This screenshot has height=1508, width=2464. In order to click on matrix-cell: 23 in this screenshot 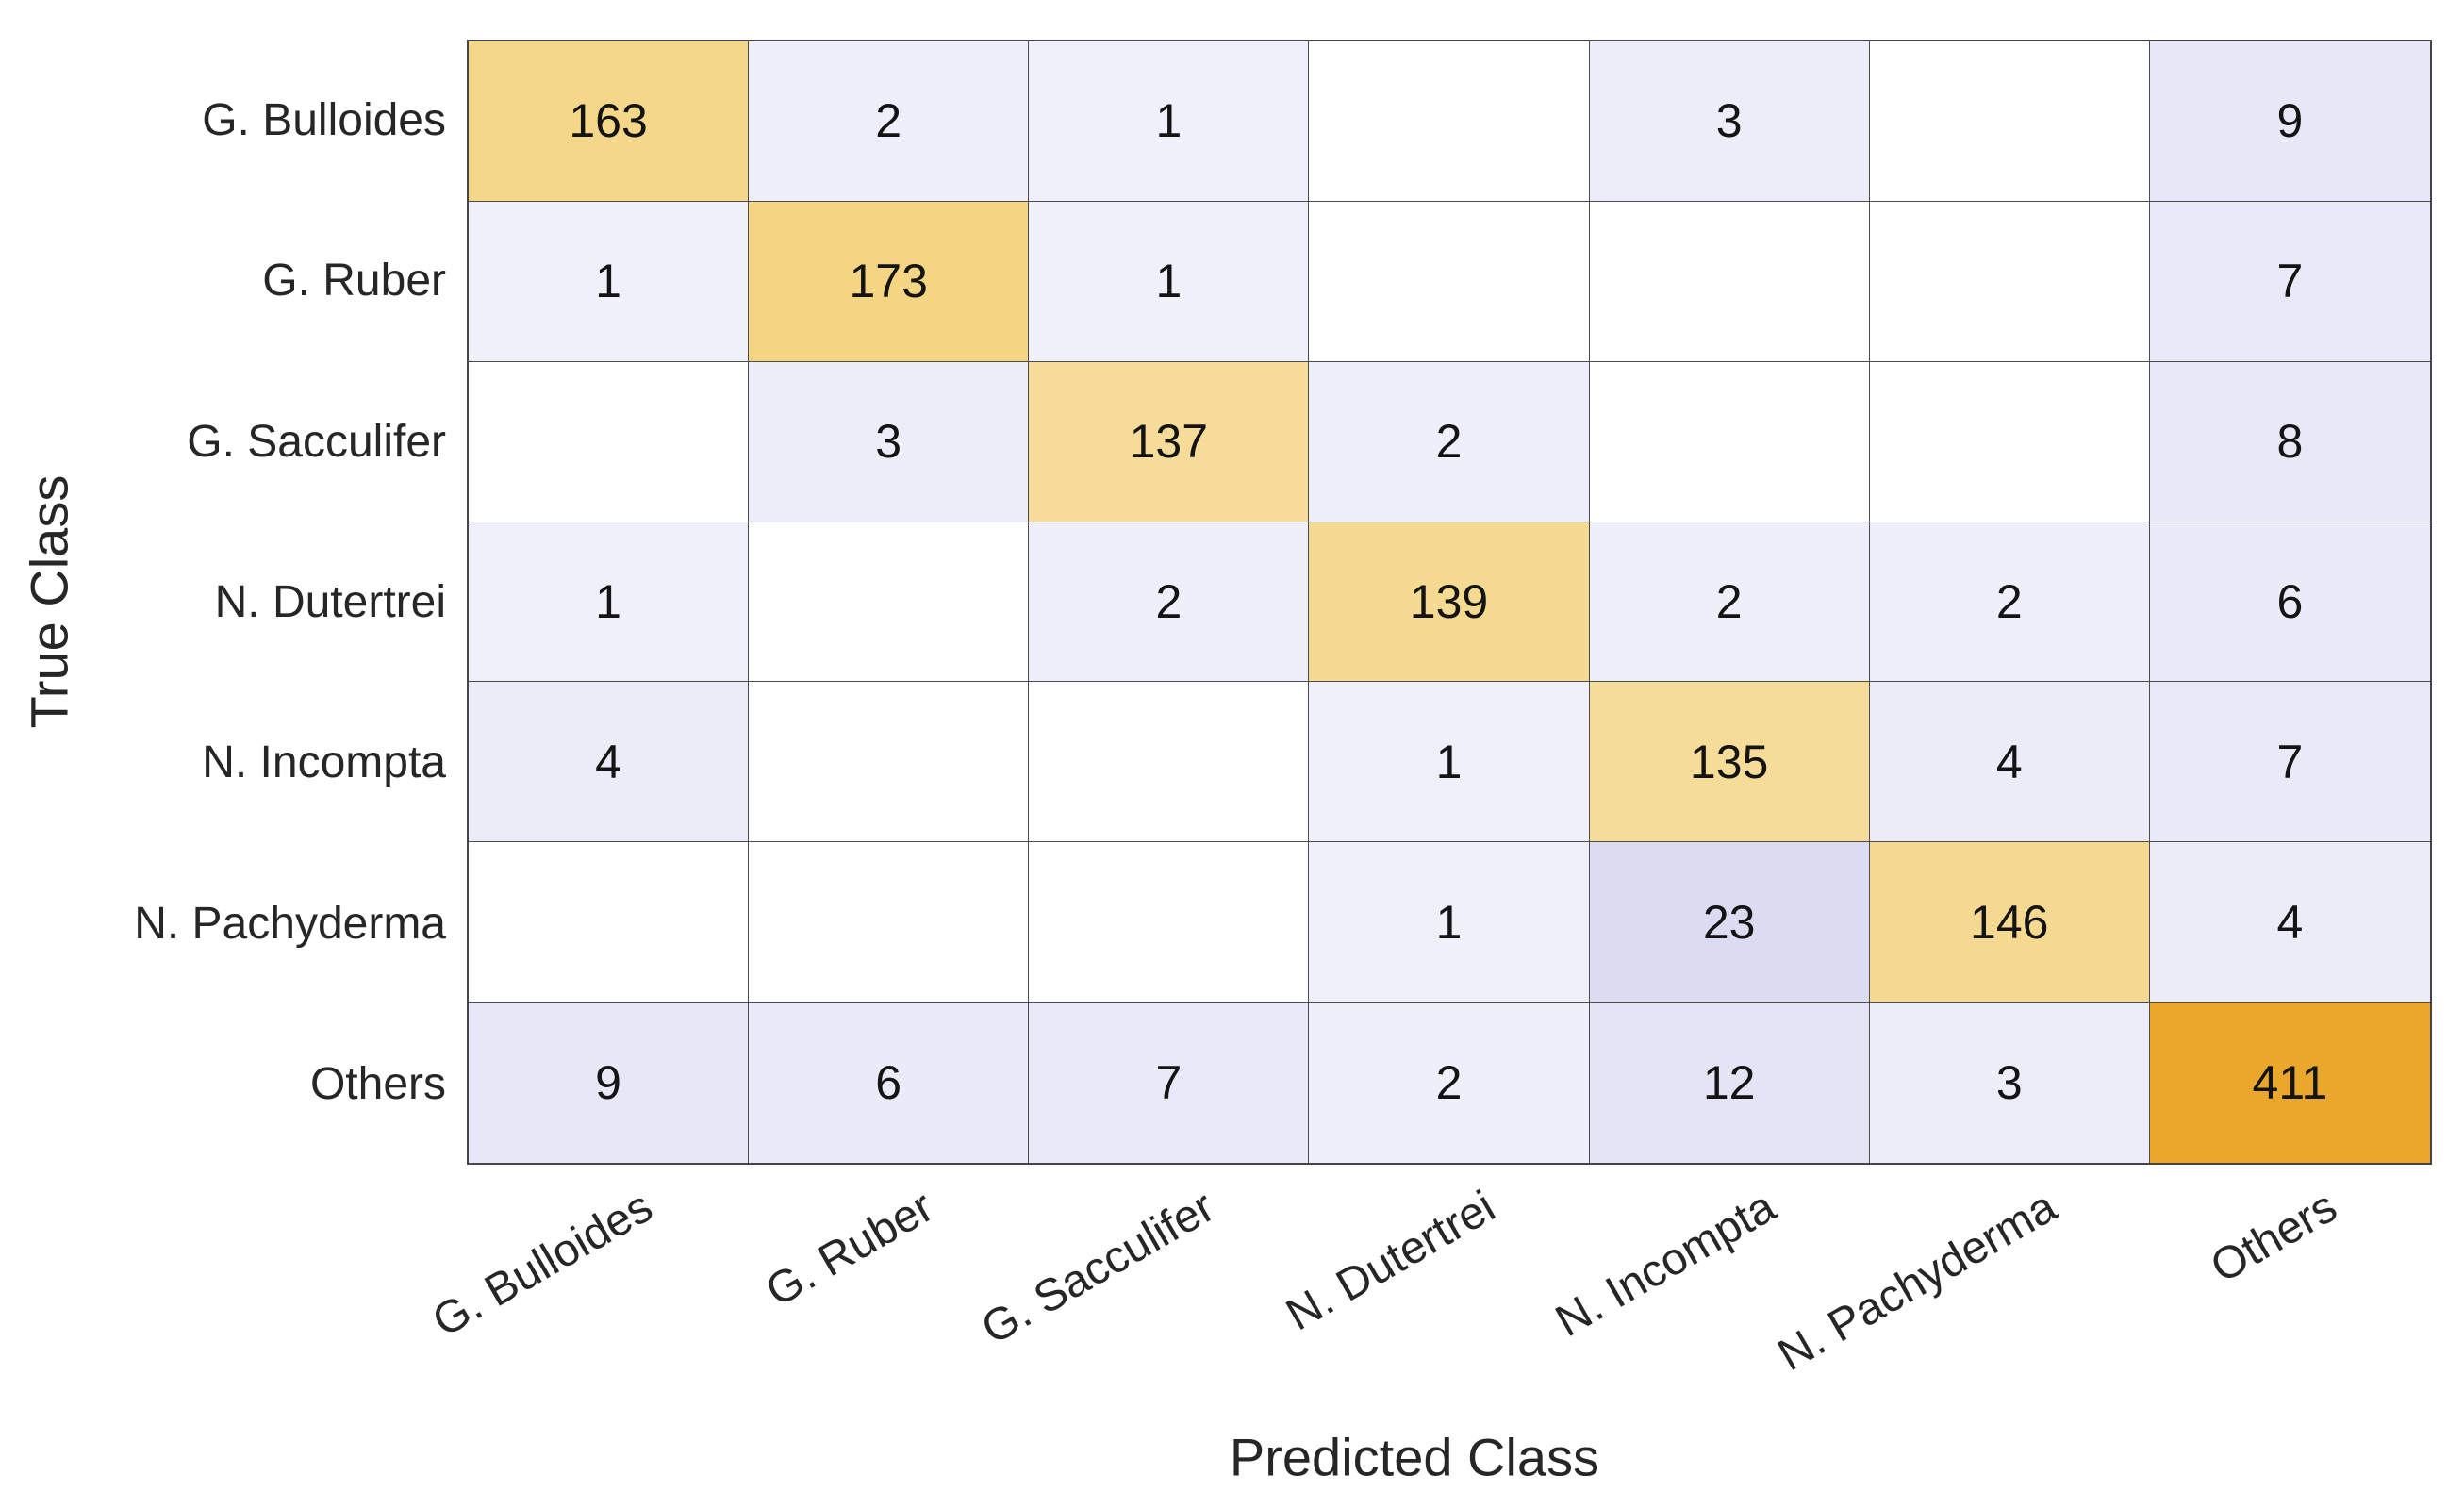, I will do `click(1729, 922)`.